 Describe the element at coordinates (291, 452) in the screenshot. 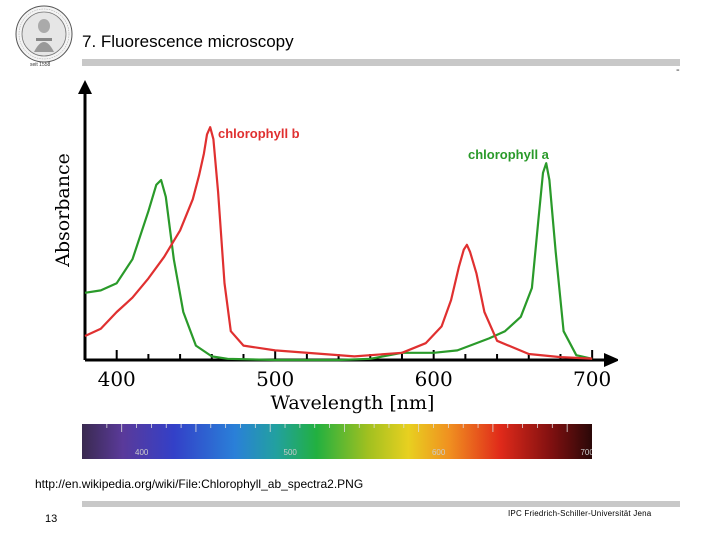

I see `spectrum-tick-label: 500` at that location.